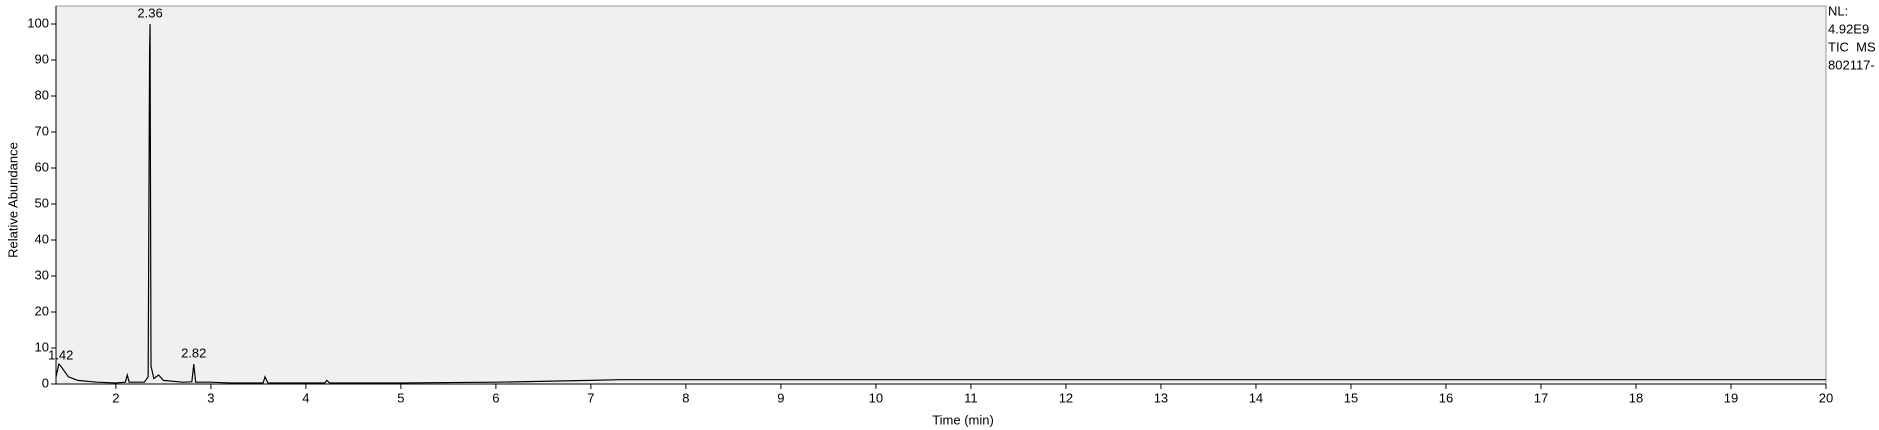 The height and width of the screenshot is (430, 1879). What do you see at coordinates (42, 166) in the screenshot?
I see `y-tick-label: 60` at bounding box center [42, 166].